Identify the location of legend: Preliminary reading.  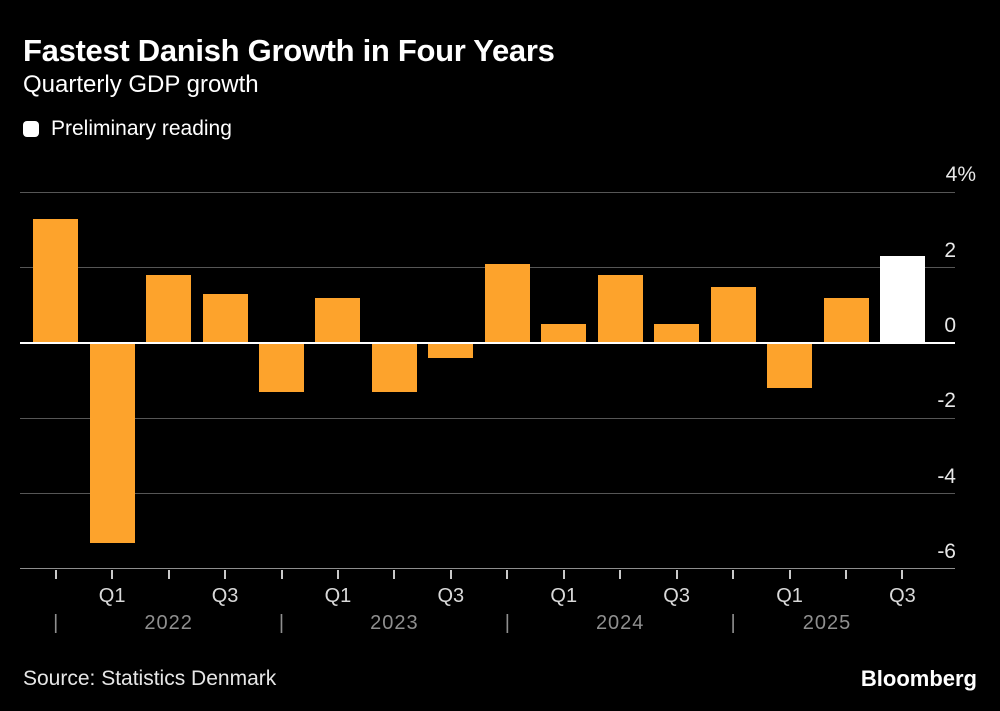
(127, 128).